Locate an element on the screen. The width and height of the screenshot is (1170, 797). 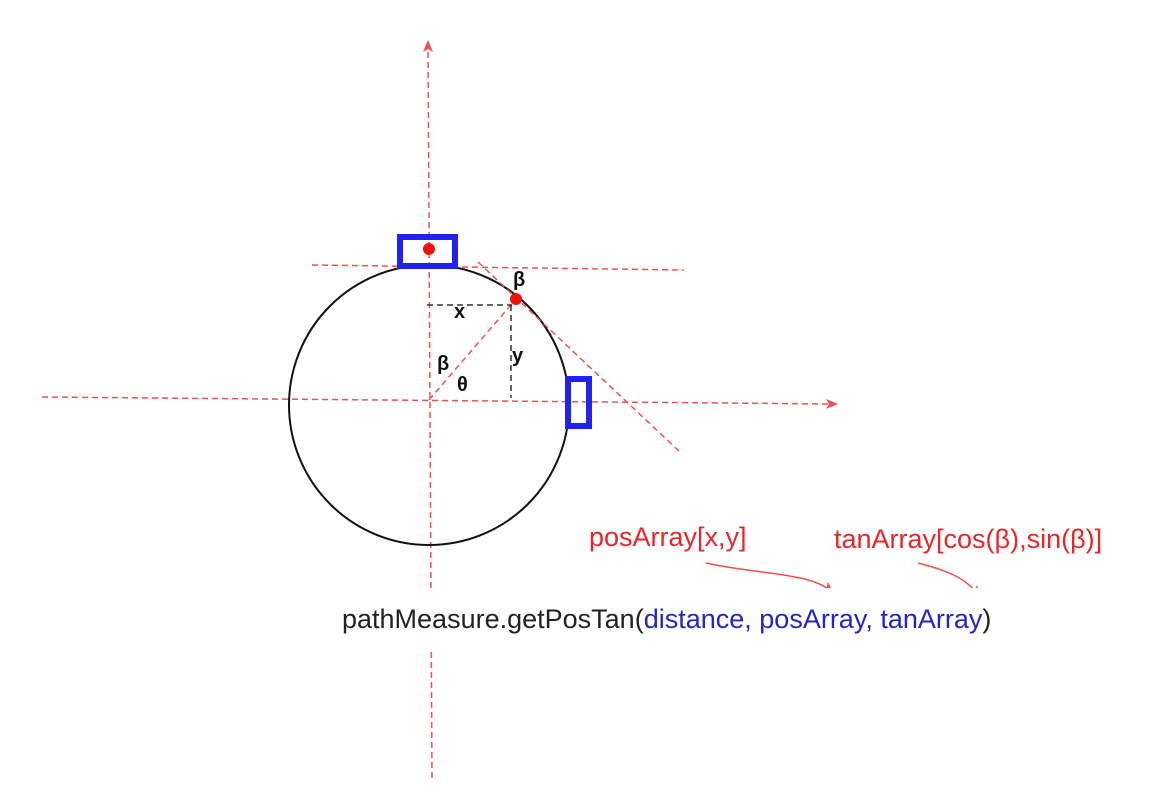
y-axis-line is located at coordinates (428, 409).